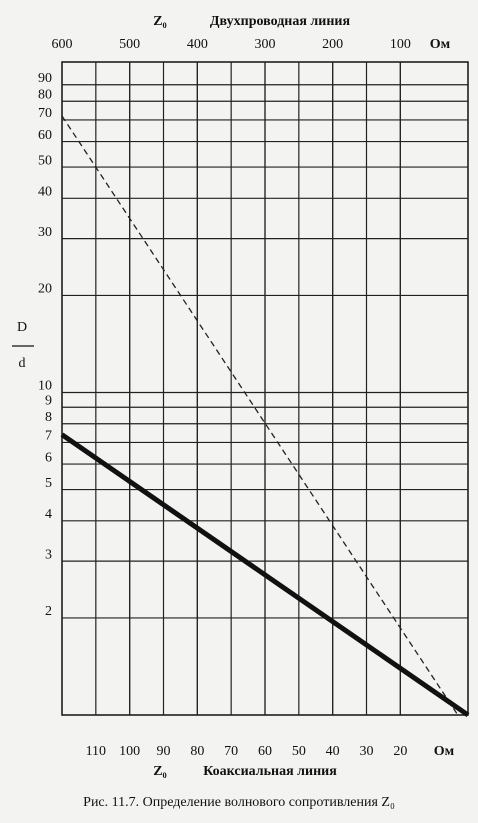  Describe the element at coordinates (160, 771) in the screenshot. I see `bottom-axis-symbol: Z₀` at that location.